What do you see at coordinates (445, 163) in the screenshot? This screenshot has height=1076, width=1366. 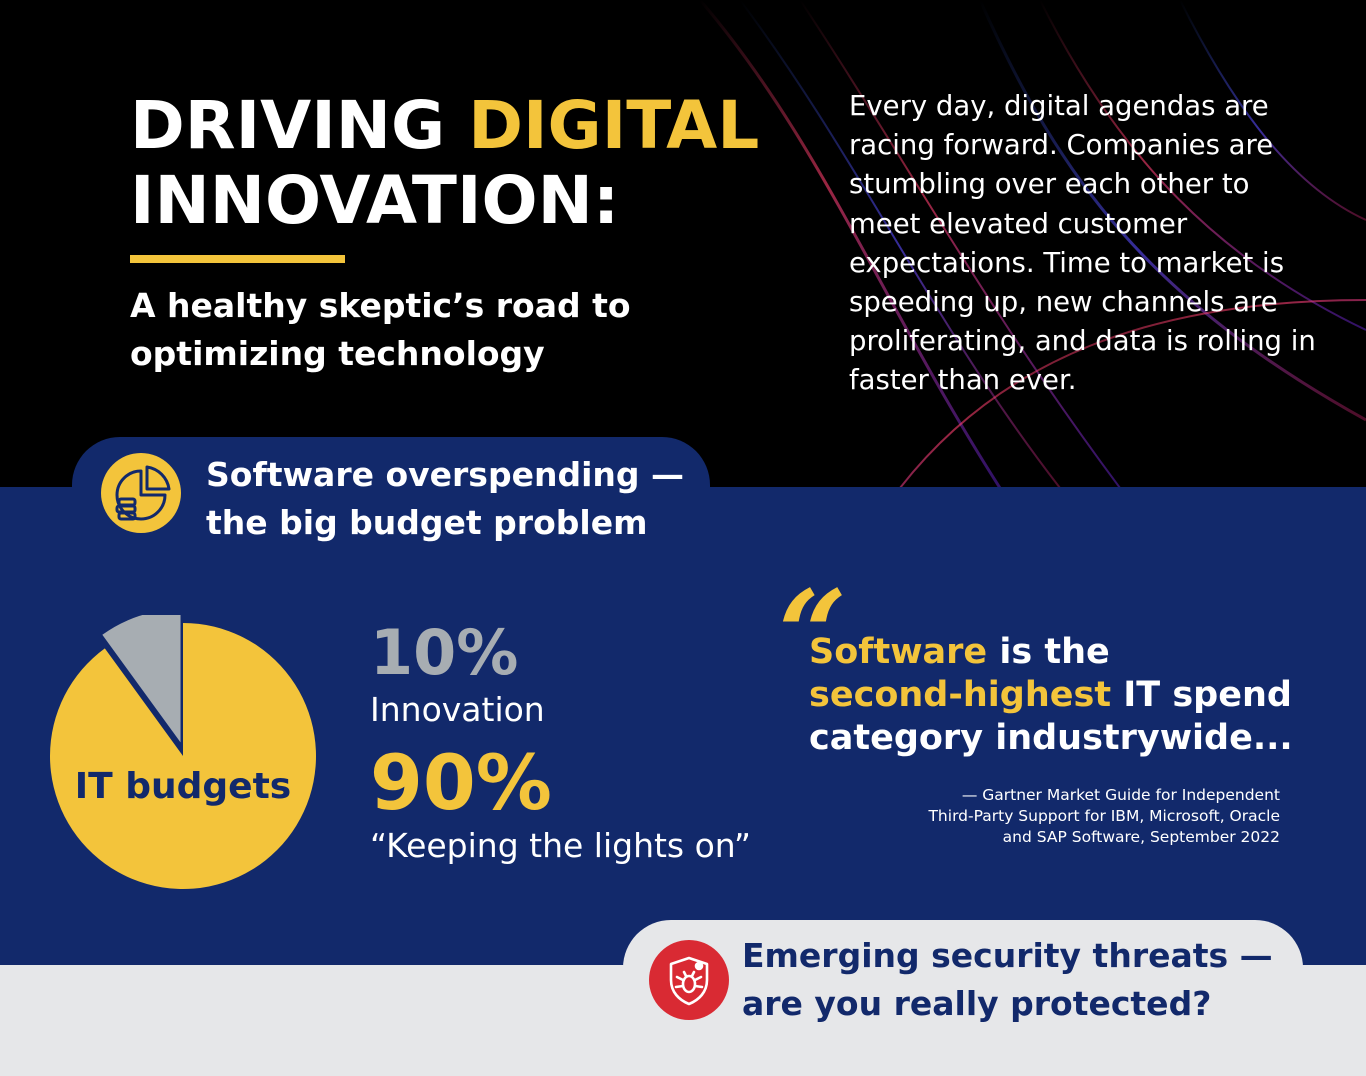 I see `page-title: DRIVING DIGITAL INNOVATION:` at bounding box center [445, 163].